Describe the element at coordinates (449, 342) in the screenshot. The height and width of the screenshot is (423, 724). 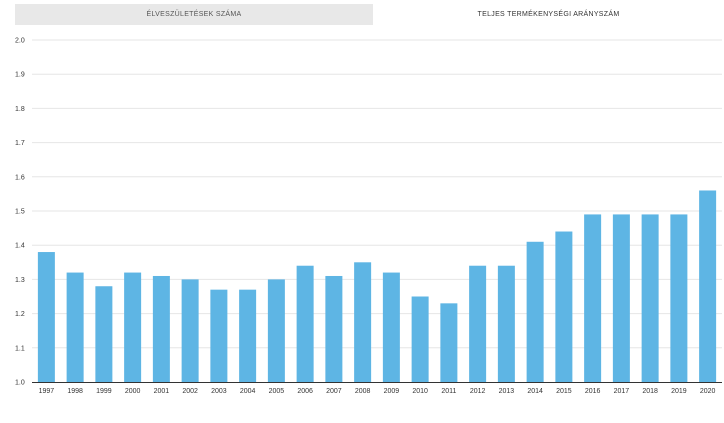
I see `bar-2011` at that location.